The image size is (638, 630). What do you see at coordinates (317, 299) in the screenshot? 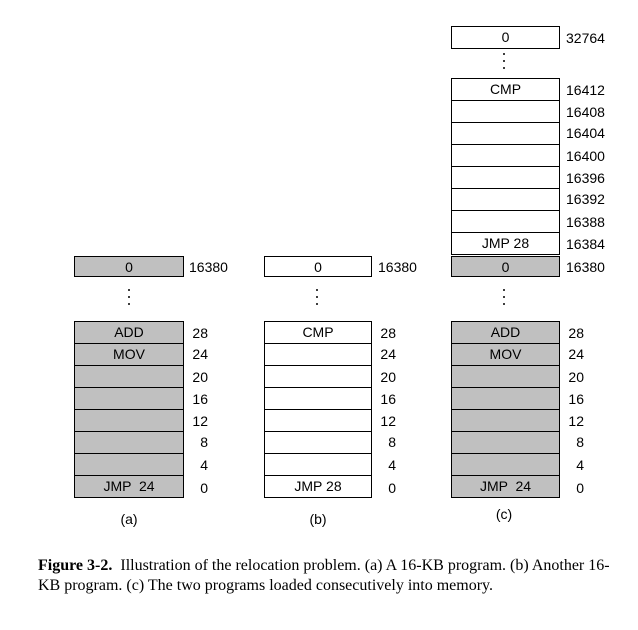
I see `b-ellipsis` at bounding box center [317, 299].